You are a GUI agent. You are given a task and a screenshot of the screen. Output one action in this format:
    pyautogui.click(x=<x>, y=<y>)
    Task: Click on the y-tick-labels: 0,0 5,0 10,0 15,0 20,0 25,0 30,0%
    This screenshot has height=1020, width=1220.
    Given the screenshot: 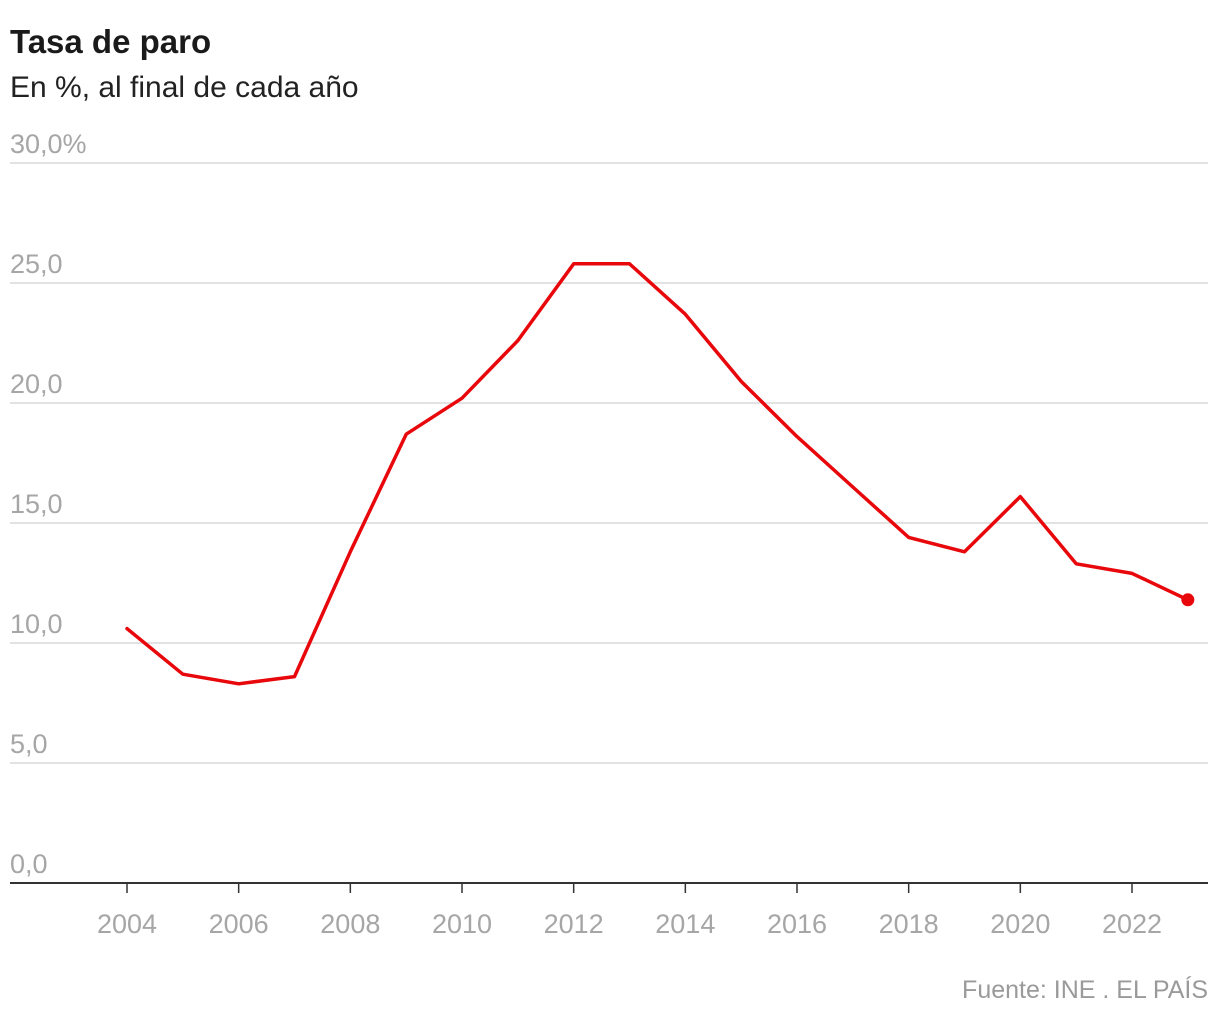 What is the action you would take?
    pyautogui.click(x=48, y=504)
    